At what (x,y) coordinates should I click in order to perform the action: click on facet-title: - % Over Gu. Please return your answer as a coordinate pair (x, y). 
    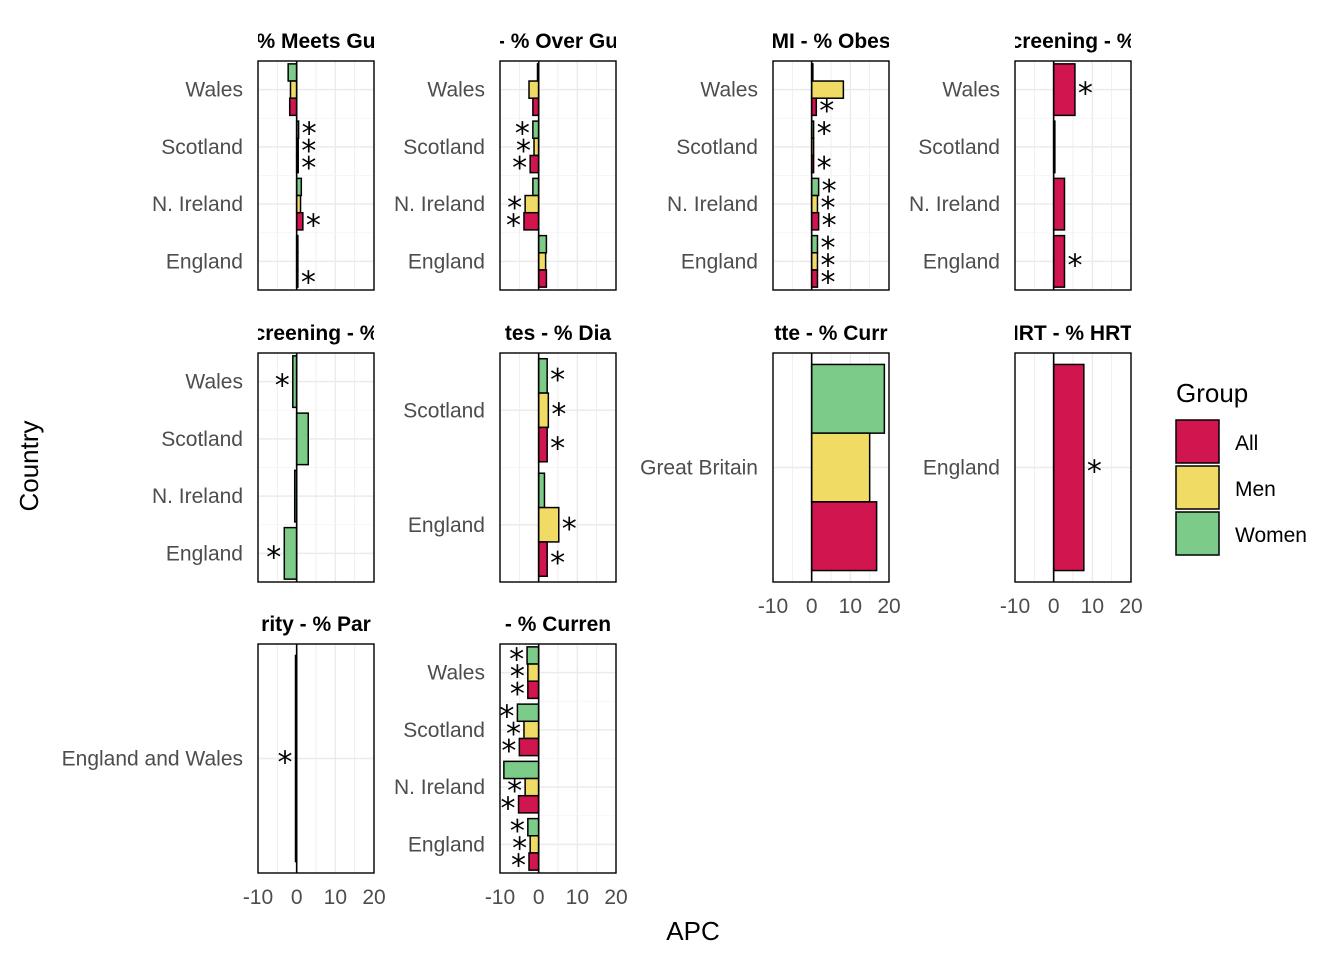
    Looking at the image, I should click on (558, 41).